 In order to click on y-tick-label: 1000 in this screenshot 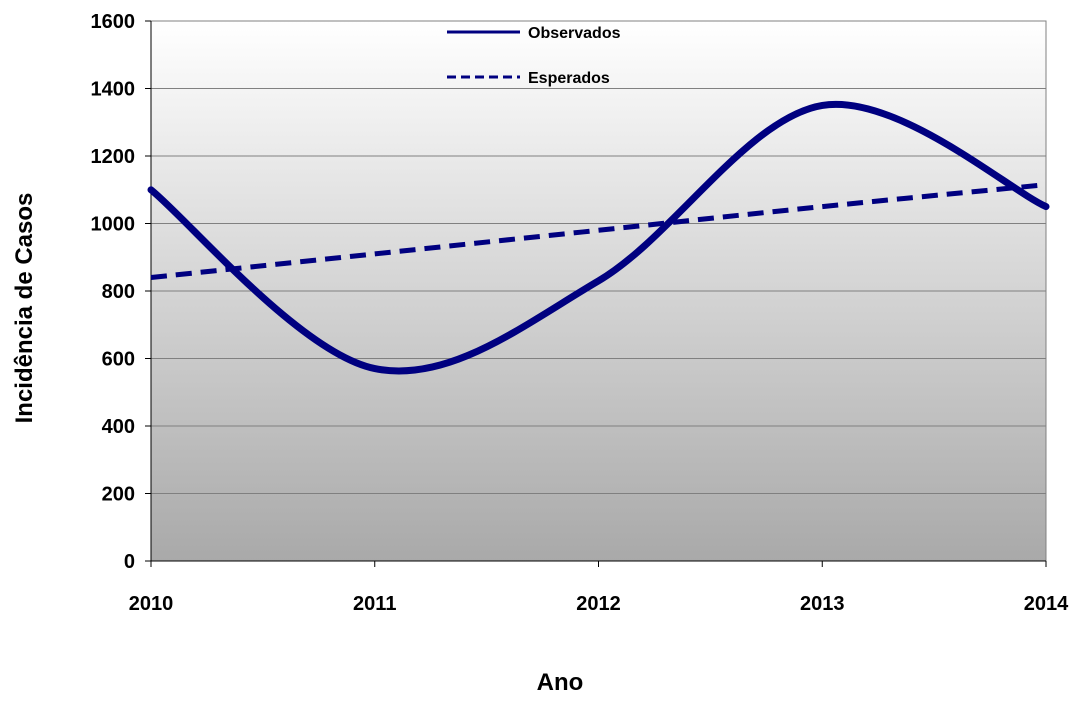, I will do `click(113, 225)`.